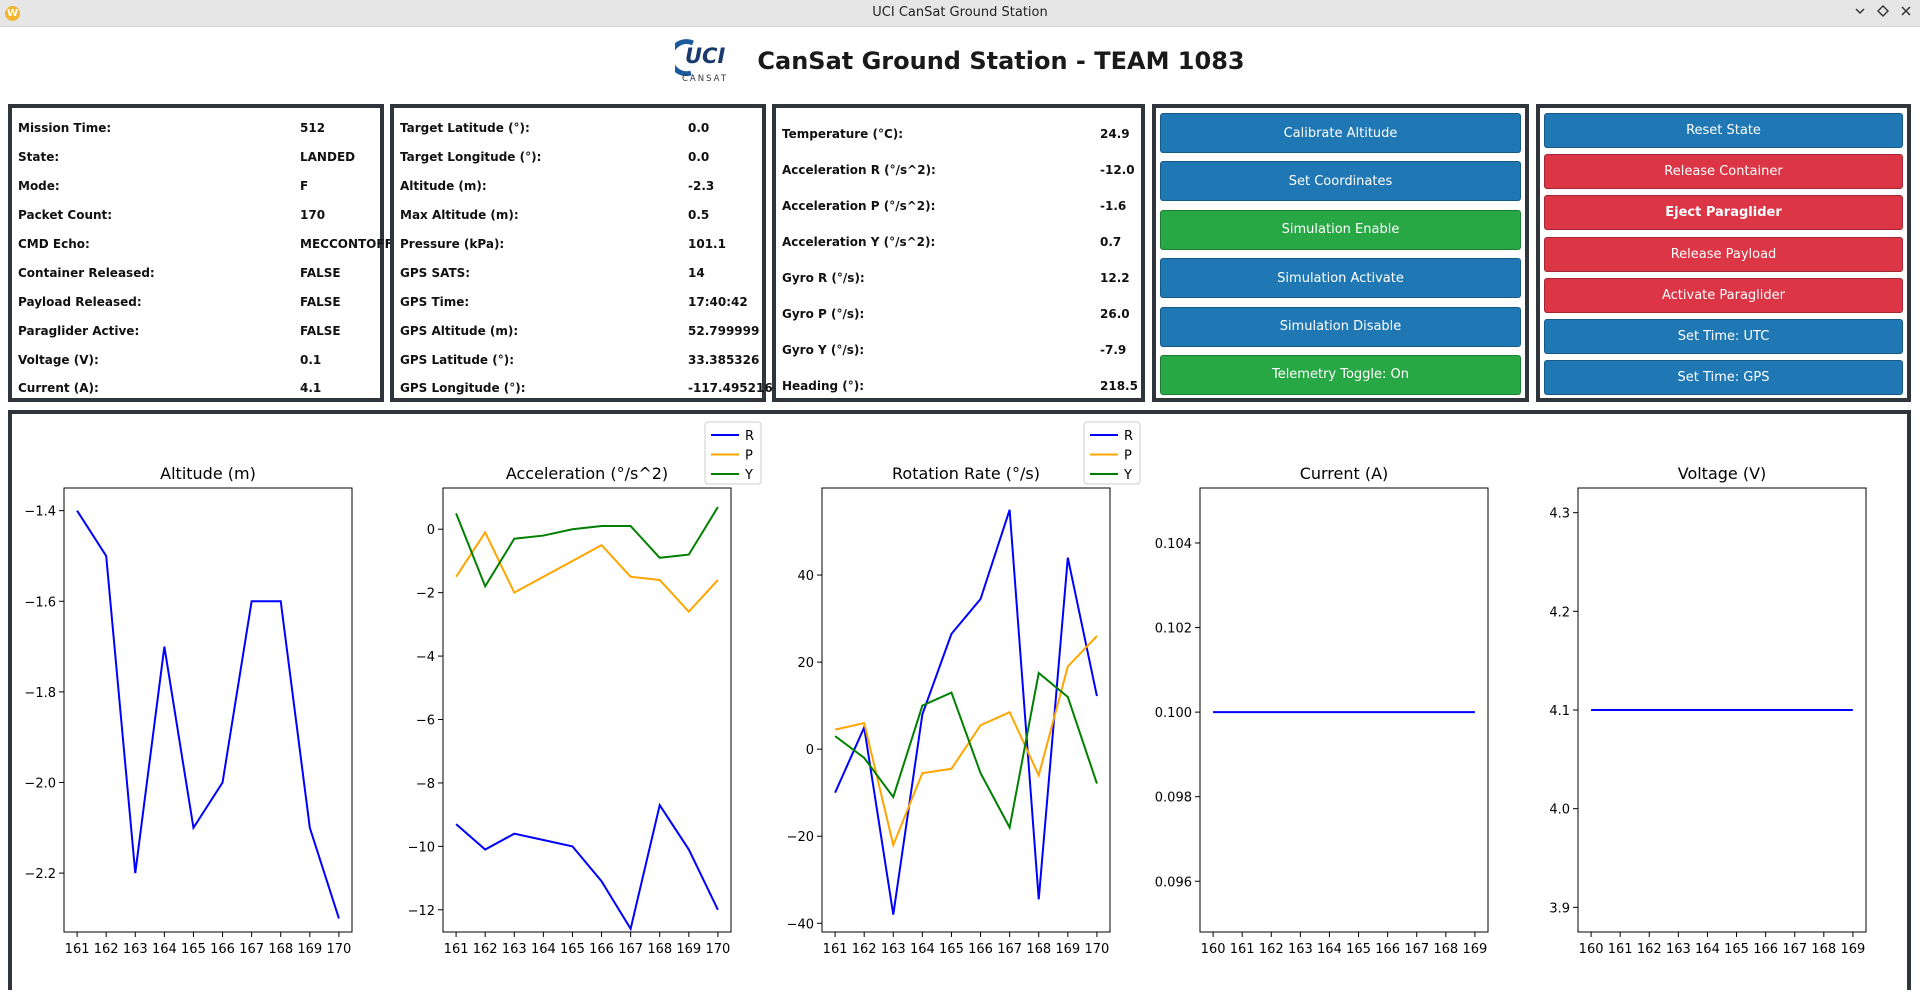 Image resolution: width=1920 pixels, height=994 pixels. Describe the element at coordinates (135, 949) in the screenshot. I see `x-tick-label: 163` at that location.